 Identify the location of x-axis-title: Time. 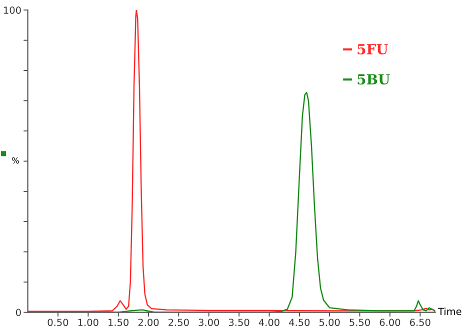
(450, 312).